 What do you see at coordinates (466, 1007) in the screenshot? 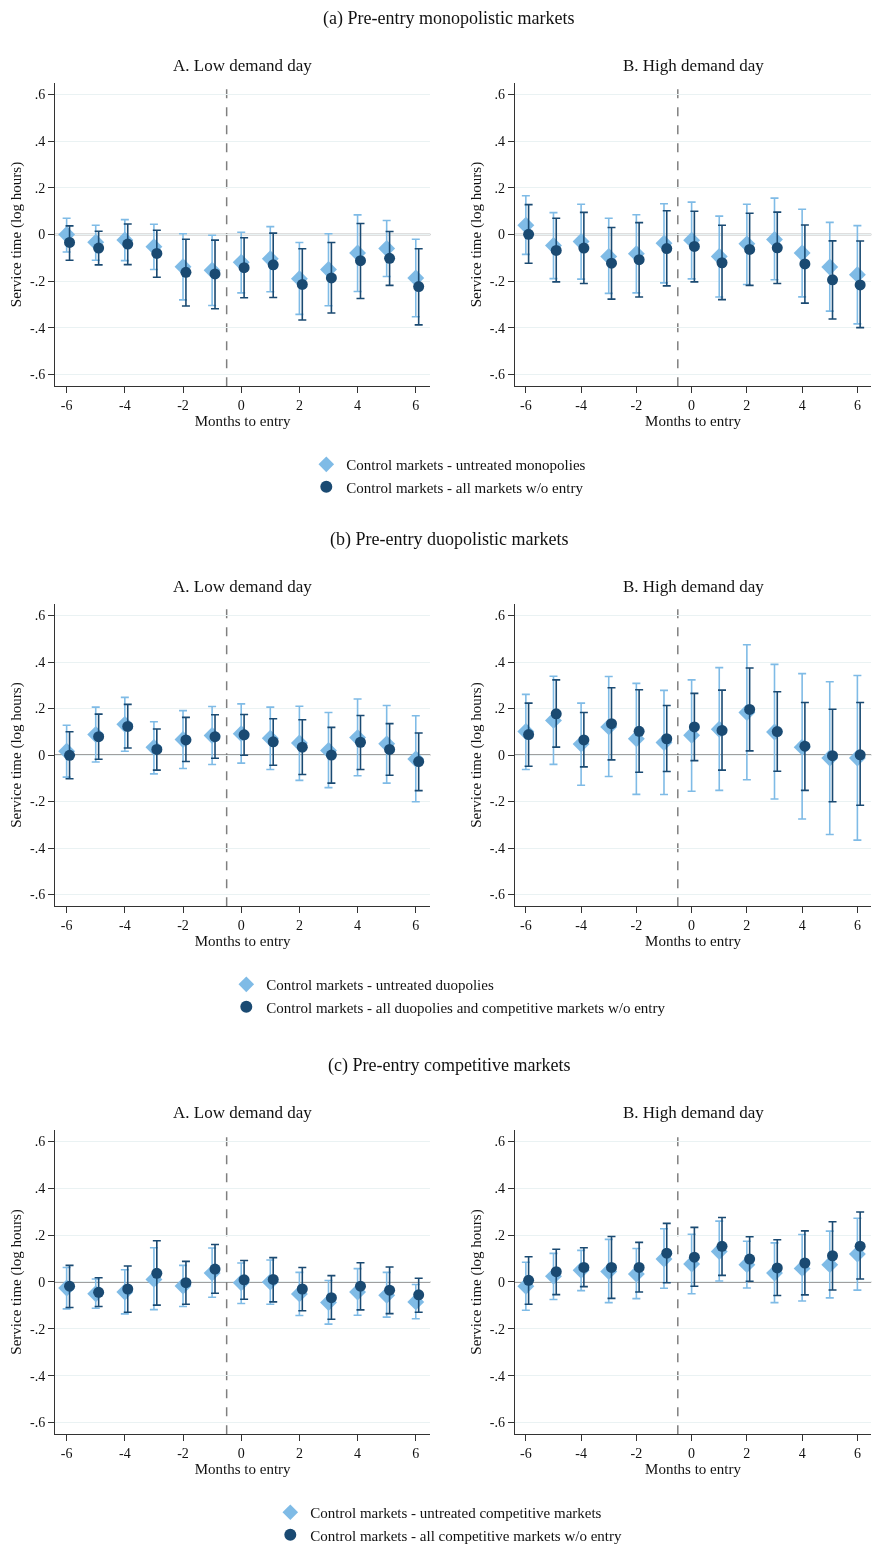
I see `legend-label: Control markets - all duopolies and competitive markets w/o entry` at bounding box center [466, 1007].